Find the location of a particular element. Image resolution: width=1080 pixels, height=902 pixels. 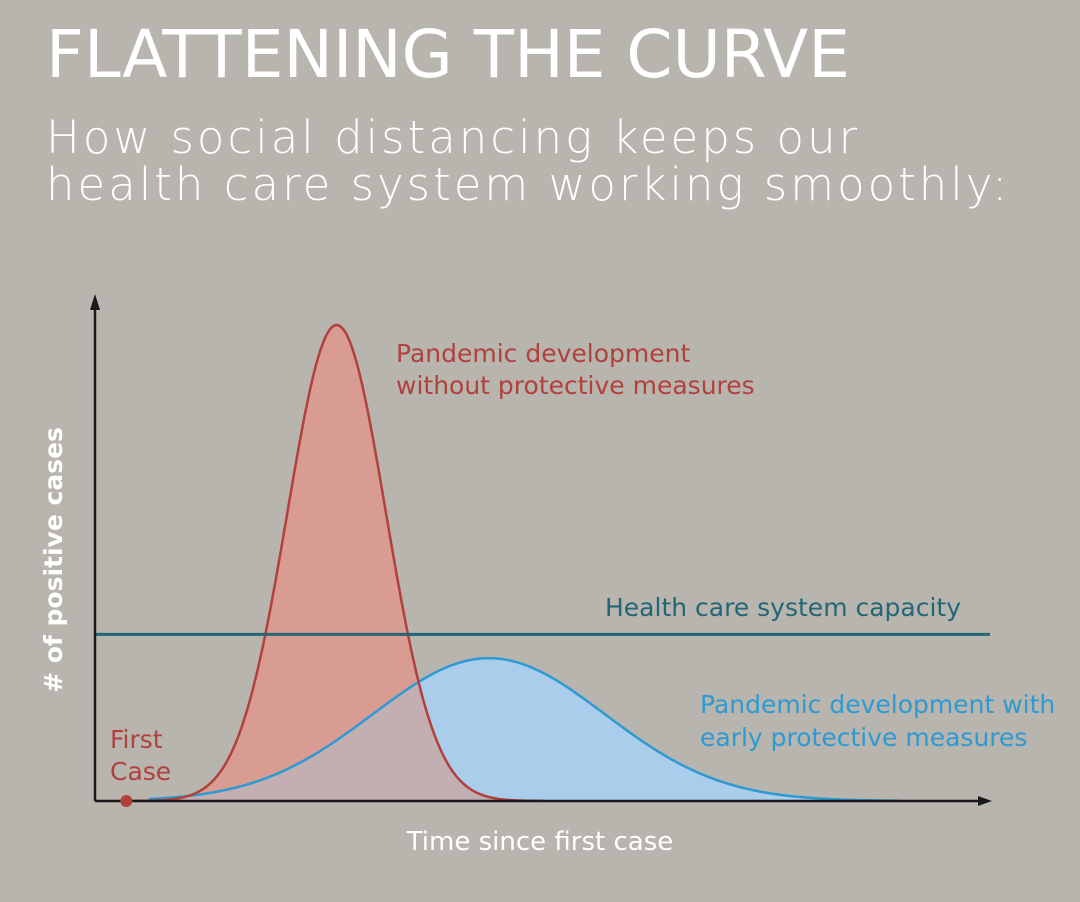

x-axis-label: Time since first case is located at coordinates (540, 842).